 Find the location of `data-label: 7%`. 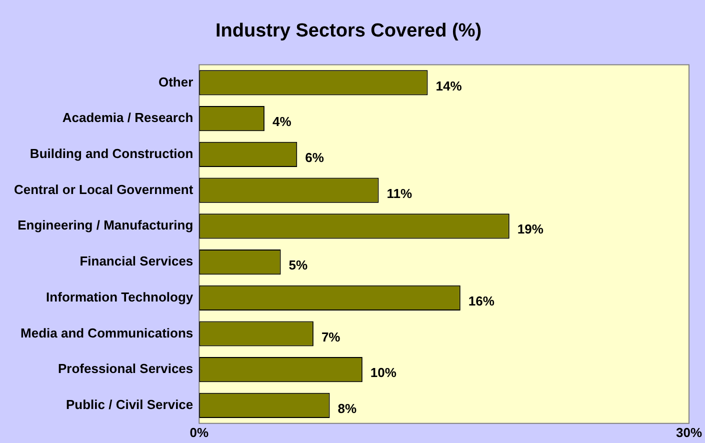

data-label: 7% is located at coordinates (331, 336).